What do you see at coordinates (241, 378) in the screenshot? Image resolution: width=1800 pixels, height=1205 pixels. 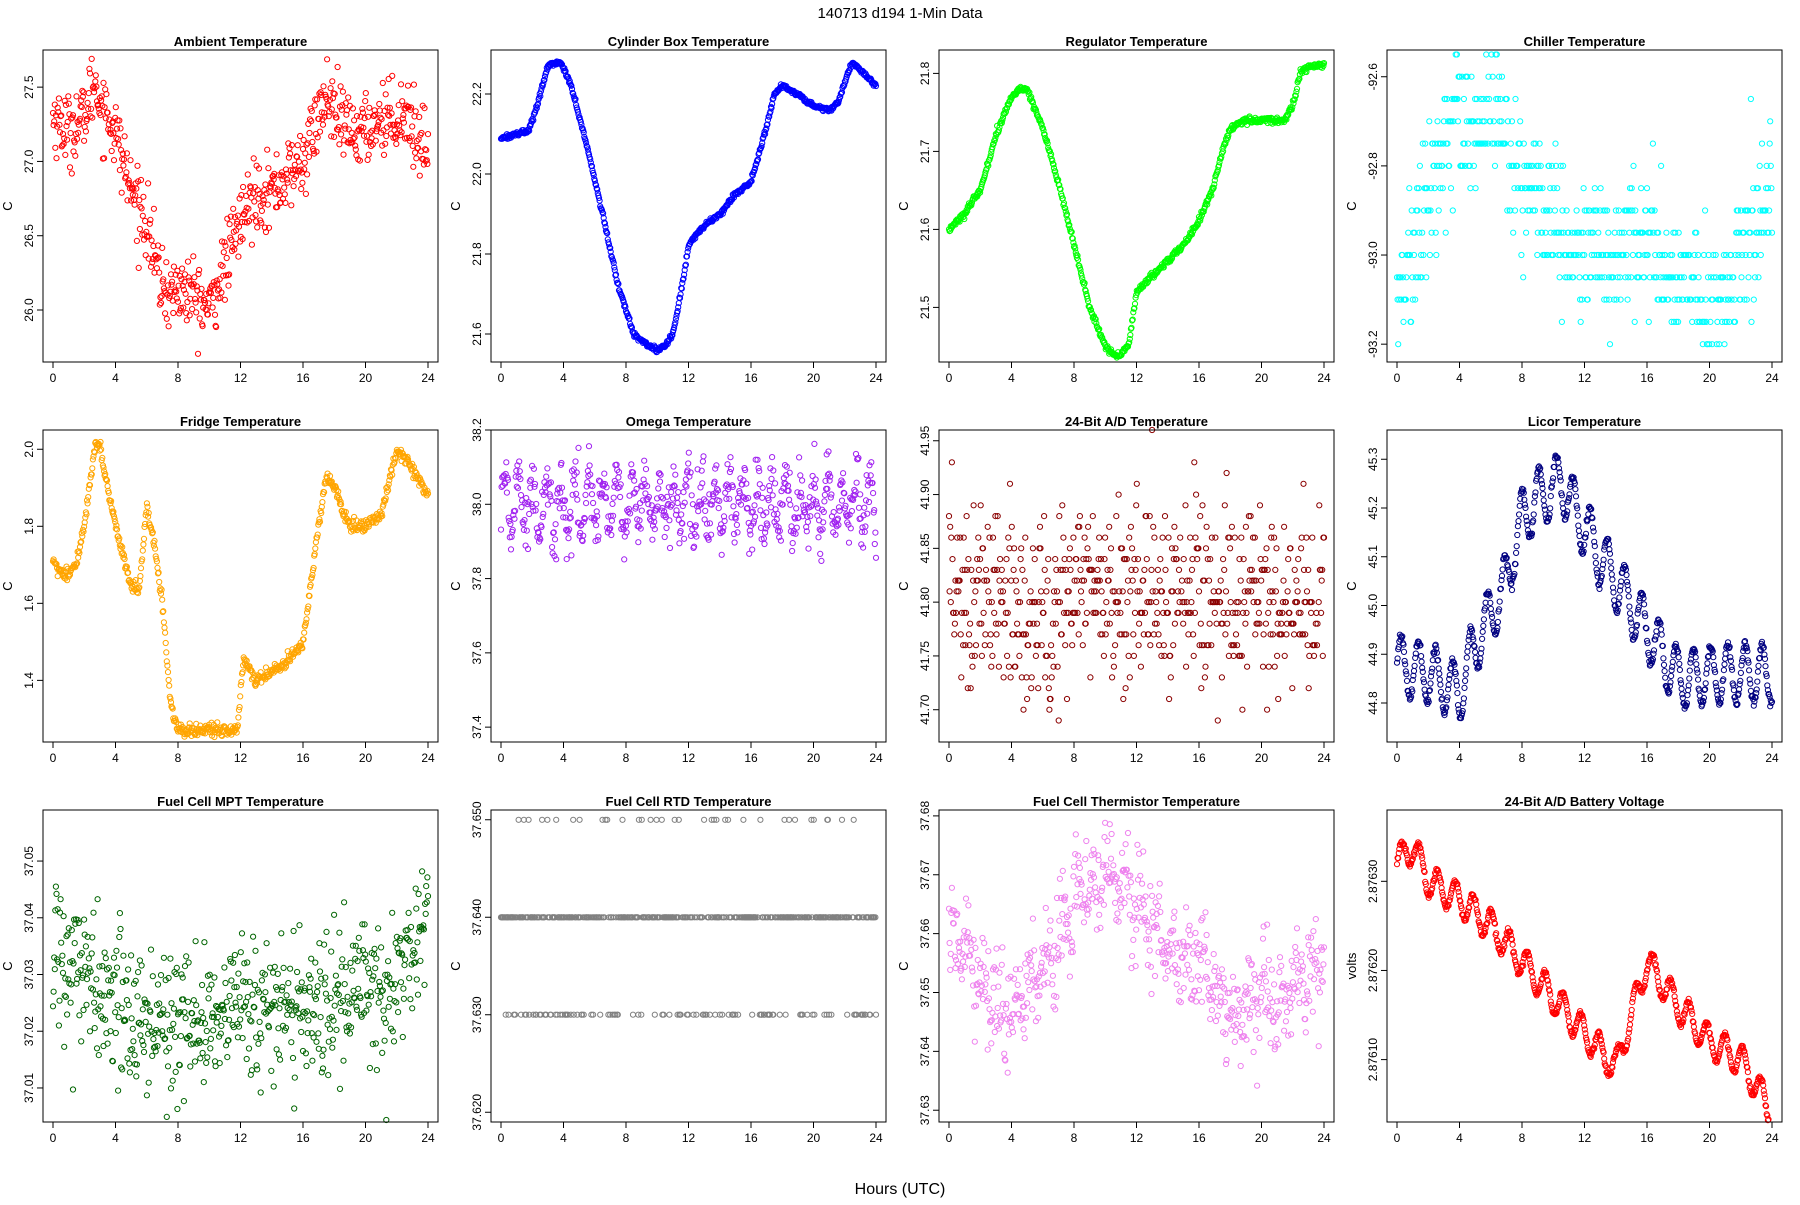 I see `x-tick-label: 12` at bounding box center [241, 378].